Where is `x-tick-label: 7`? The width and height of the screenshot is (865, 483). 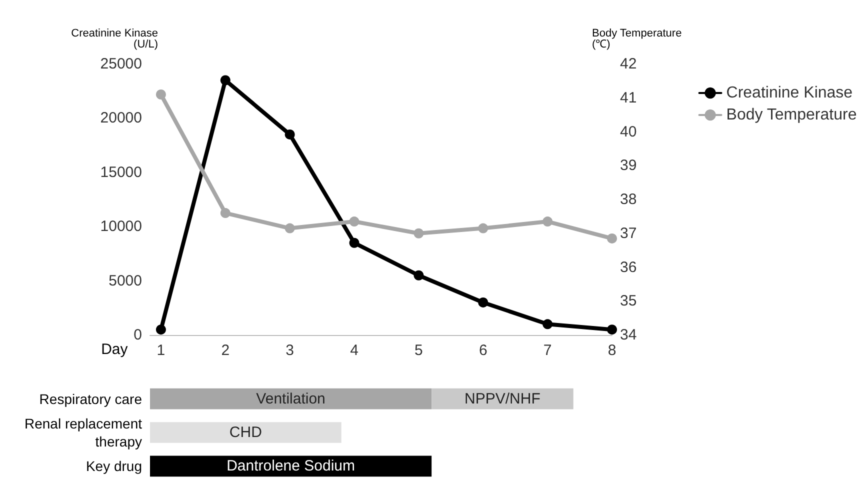
x-tick-label: 7 is located at coordinates (547, 350).